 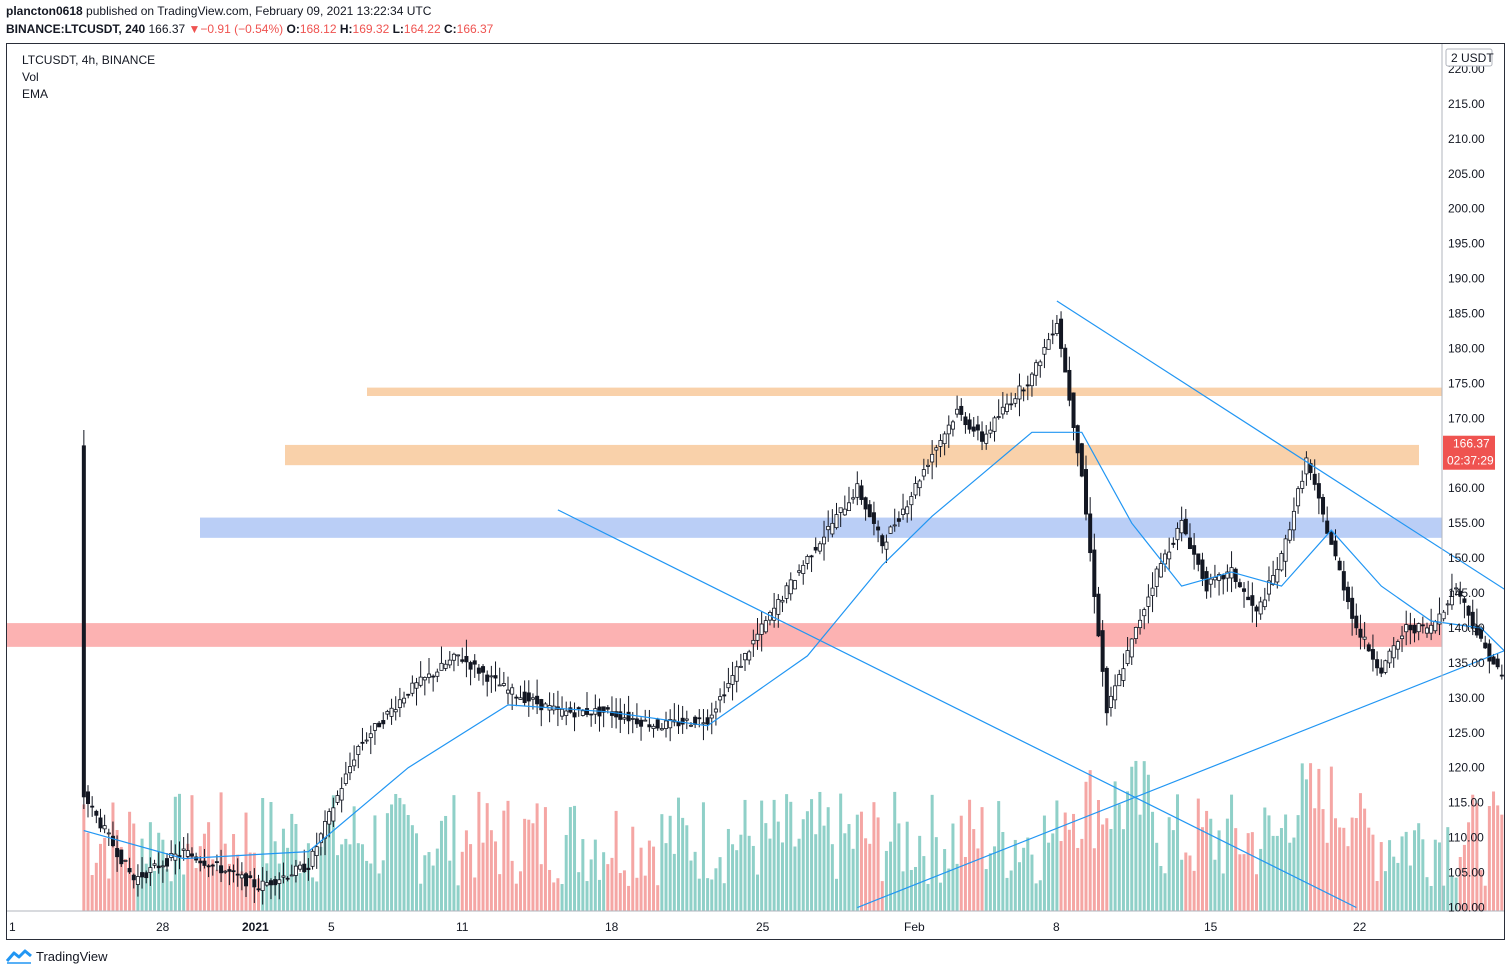 I want to click on price-tick-label: 150.00, so click(x=1466, y=558).